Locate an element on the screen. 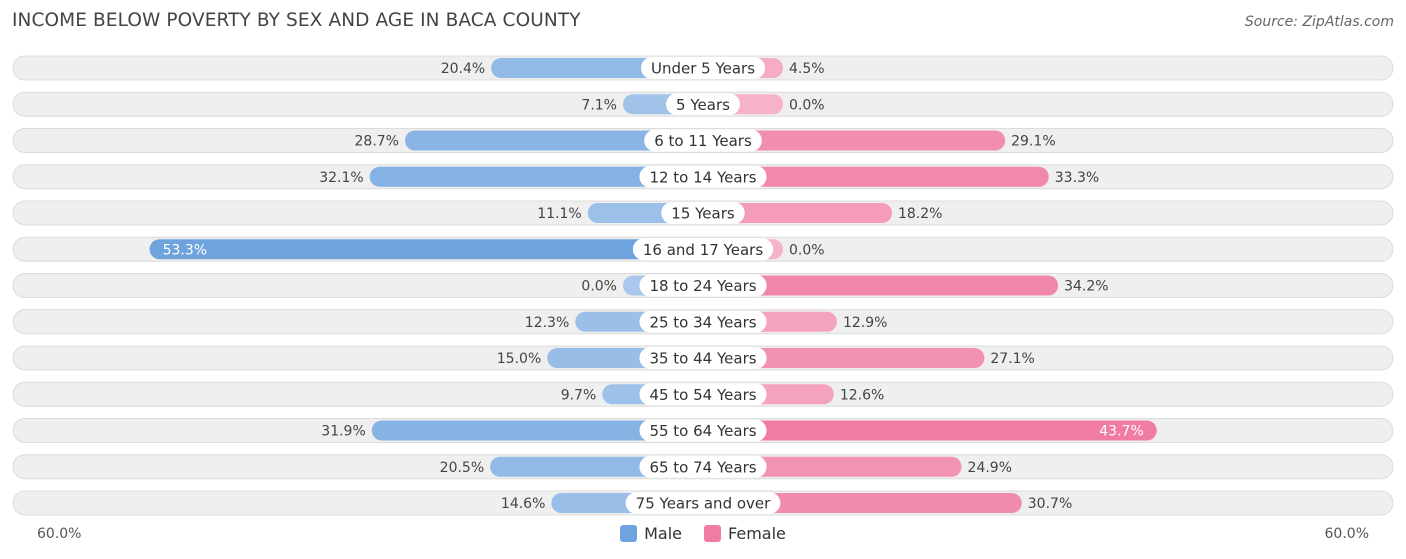 The image size is (1406, 559). value-label-male-6-to-11-years: 28.7% is located at coordinates (377, 142).